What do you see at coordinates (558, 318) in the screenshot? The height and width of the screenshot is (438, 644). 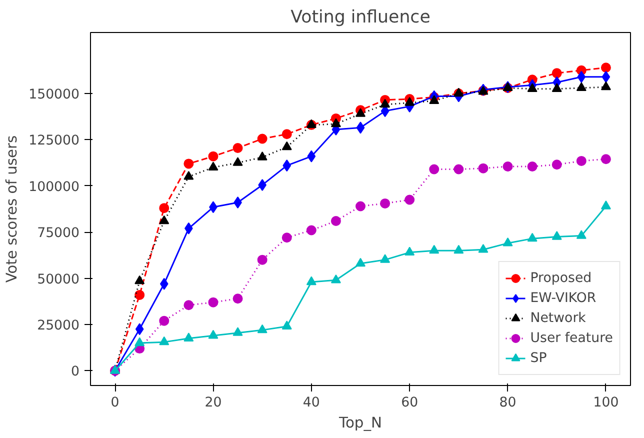 I see `legend-label: Network` at bounding box center [558, 318].